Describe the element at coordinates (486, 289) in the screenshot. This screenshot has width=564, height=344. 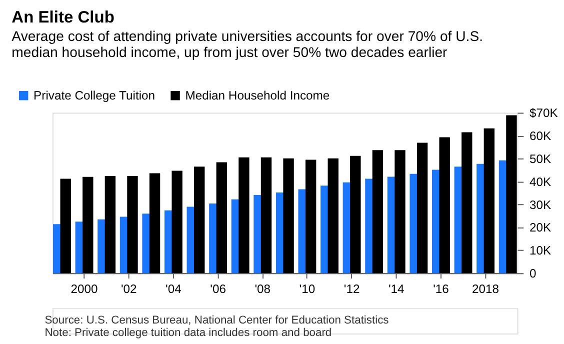
I see `x-tick-label: 2018` at that location.